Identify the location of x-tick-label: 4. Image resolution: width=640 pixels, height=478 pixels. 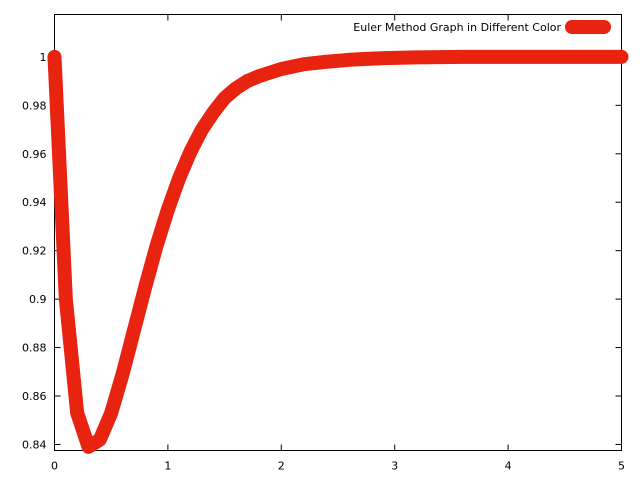
(508, 466).